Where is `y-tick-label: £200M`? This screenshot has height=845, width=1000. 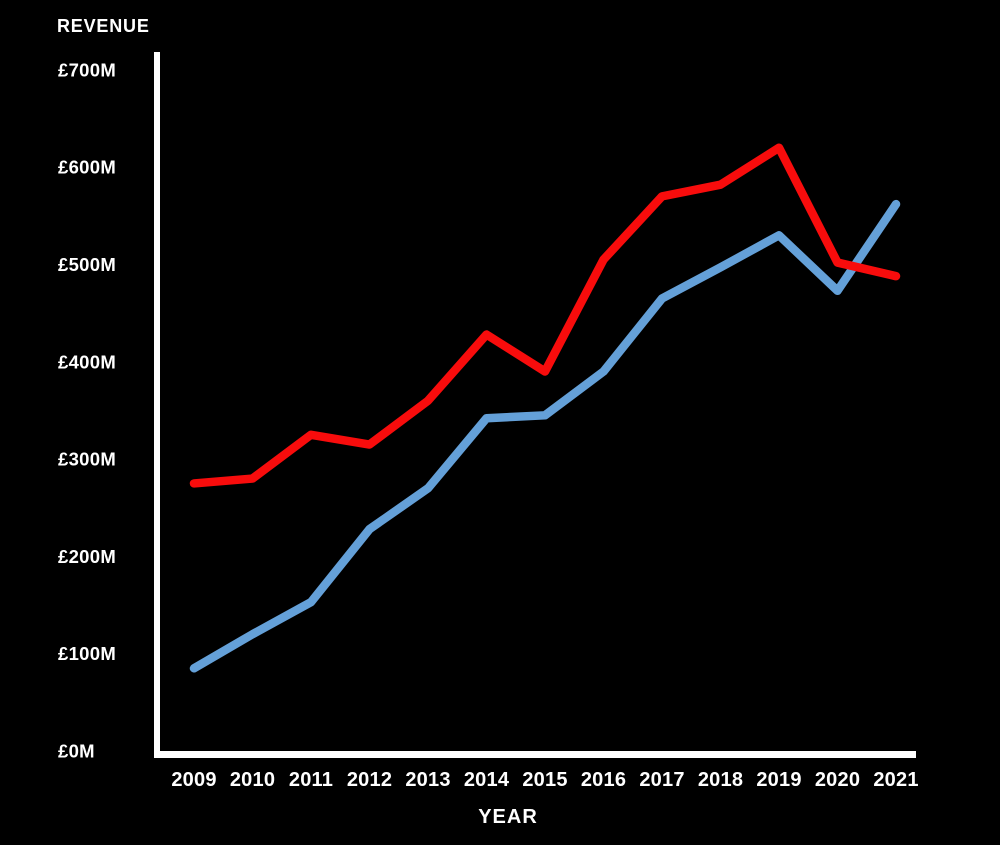 y-tick-label: £200M is located at coordinates (87, 556).